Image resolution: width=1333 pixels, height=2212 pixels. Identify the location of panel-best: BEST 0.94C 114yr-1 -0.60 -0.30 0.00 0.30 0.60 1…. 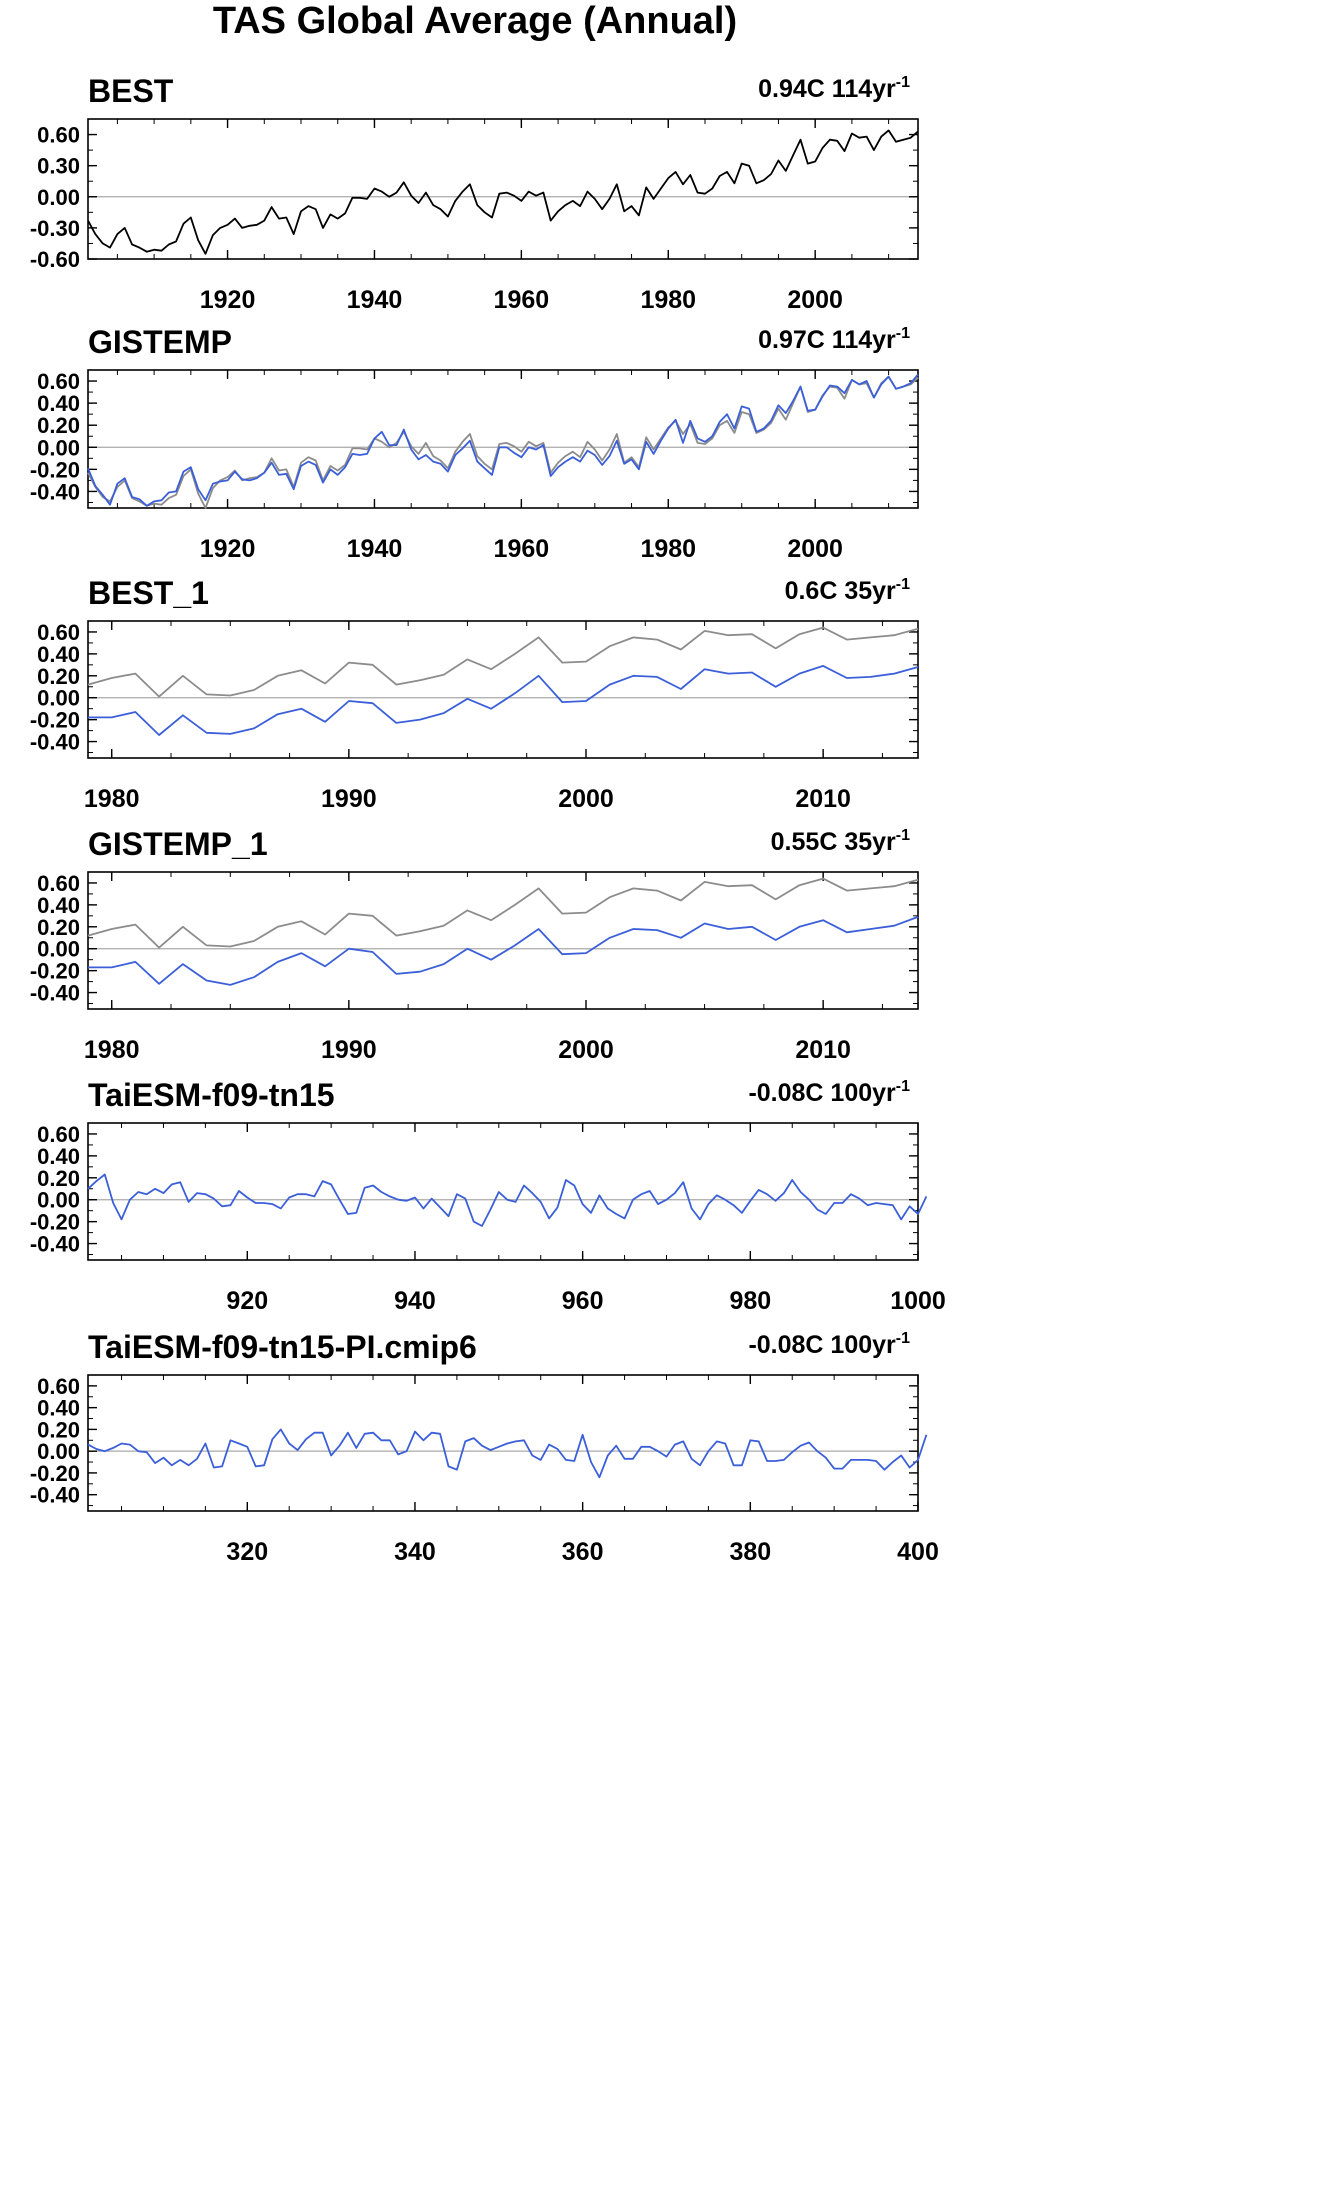
(474, 193).